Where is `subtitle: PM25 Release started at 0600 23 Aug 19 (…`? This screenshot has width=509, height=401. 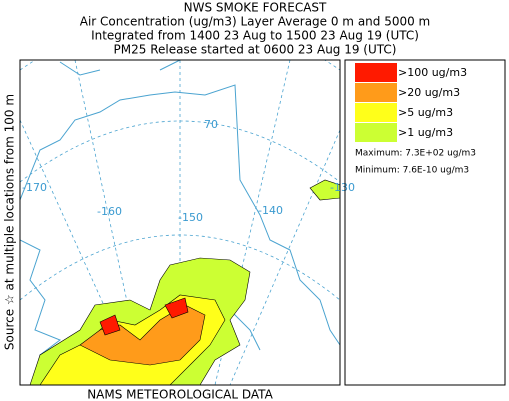
subtitle: PM25 Release started at 0600 23 Aug 19 (… is located at coordinates (255, 50).